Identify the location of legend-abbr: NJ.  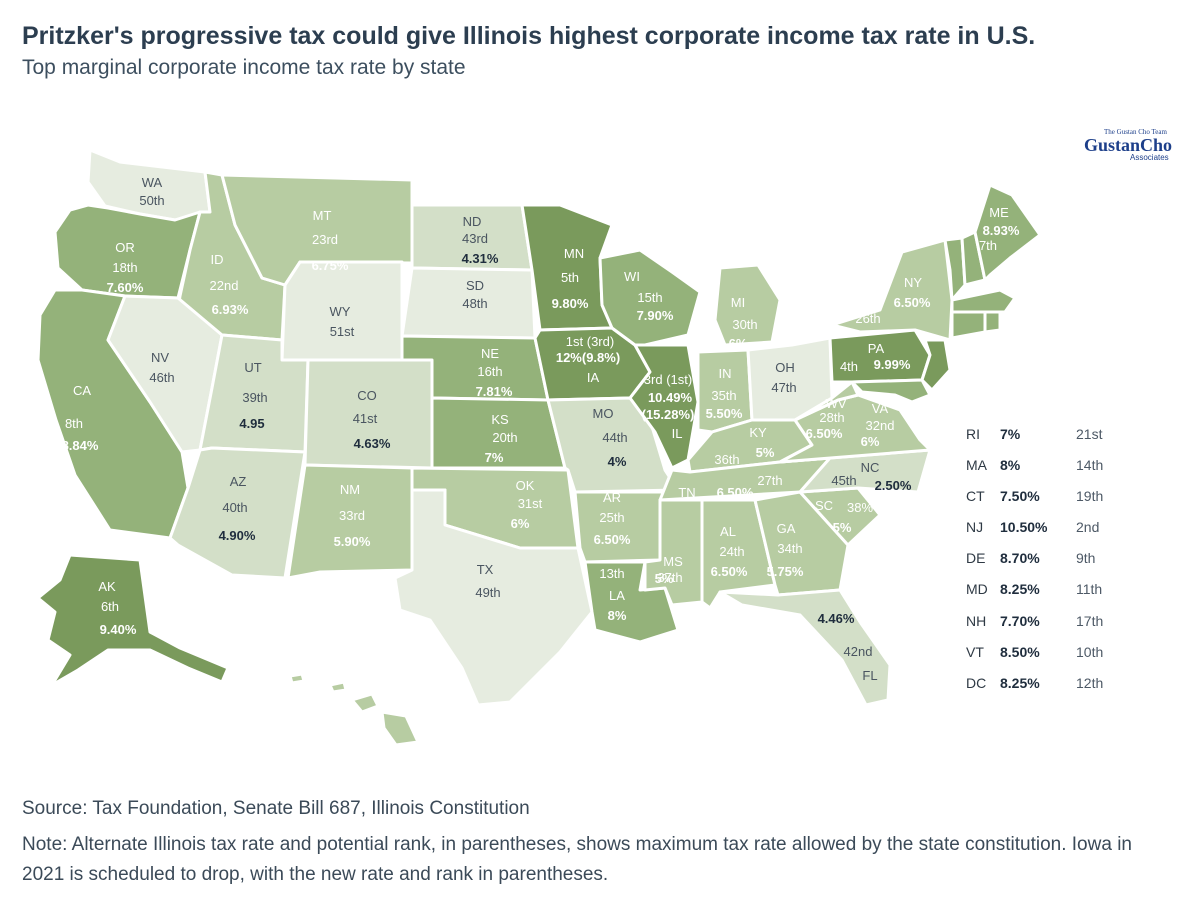
(975, 527).